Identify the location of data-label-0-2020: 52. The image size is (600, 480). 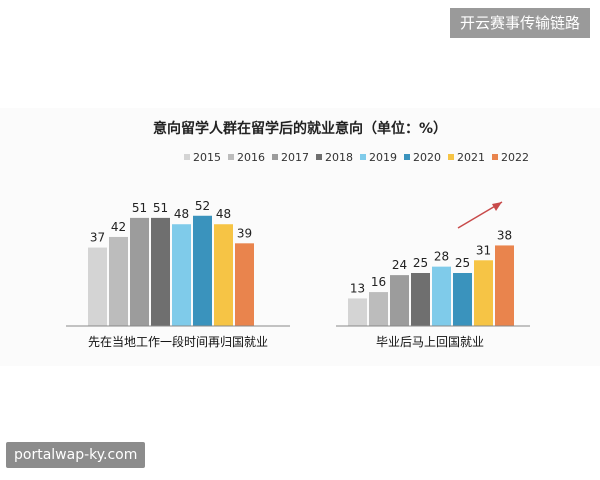
(202, 206).